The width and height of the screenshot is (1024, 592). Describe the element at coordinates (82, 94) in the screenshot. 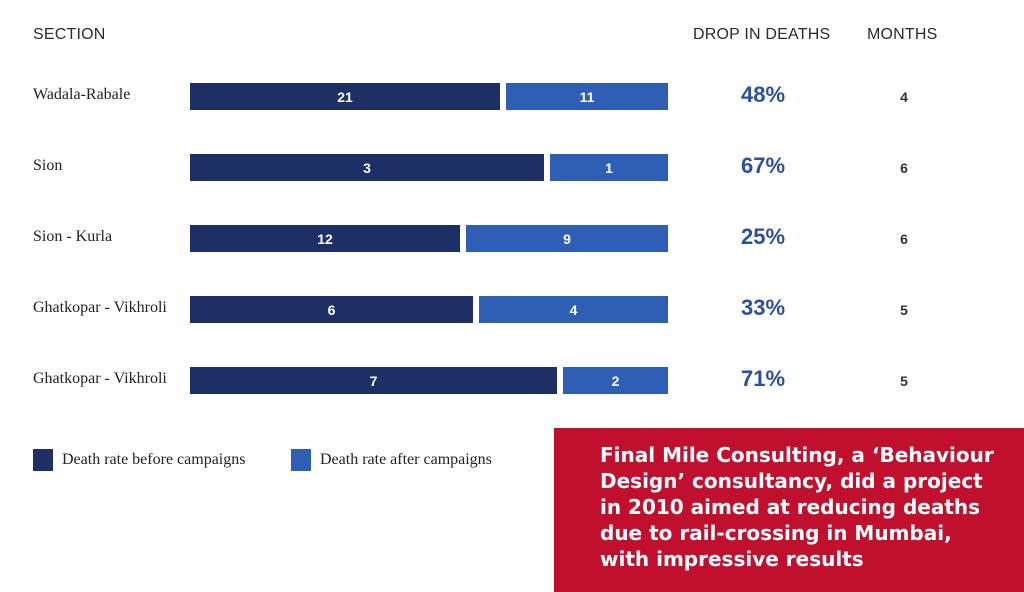

I see `row-label: Wadala-Rabale` at that location.